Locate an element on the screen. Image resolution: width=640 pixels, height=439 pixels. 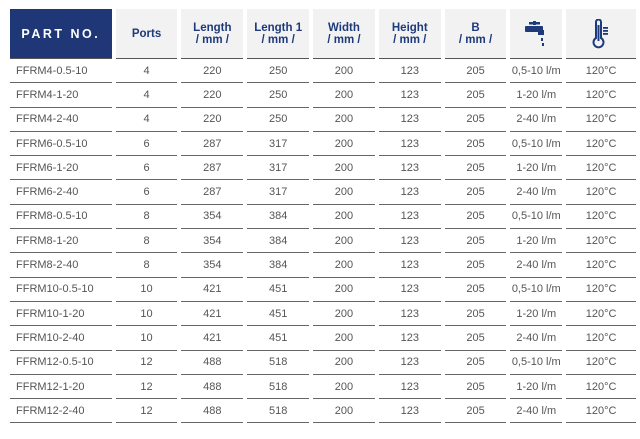
header-height-label: Height is located at coordinates (409, 27).